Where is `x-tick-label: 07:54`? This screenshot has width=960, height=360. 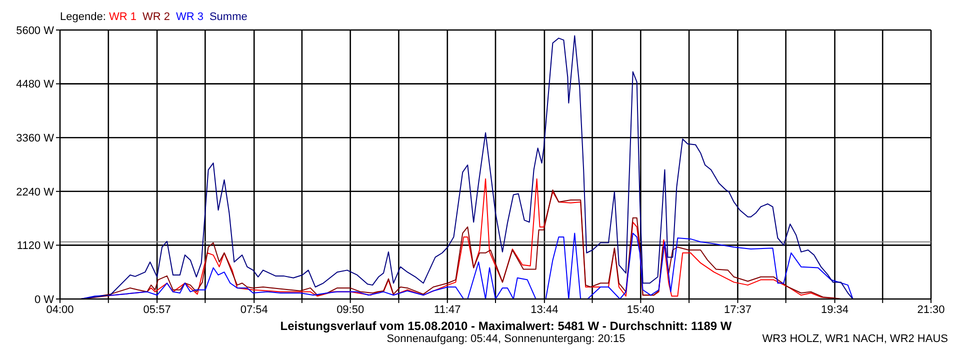
x-tick-label: 07:54 is located at coordinates (254, 310).